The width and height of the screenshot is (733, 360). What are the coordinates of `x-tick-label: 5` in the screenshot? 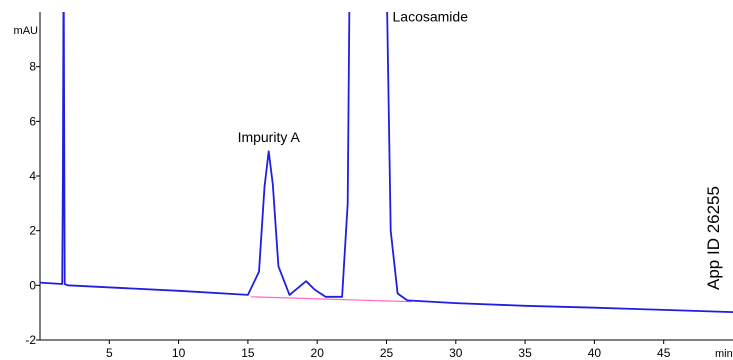 It's located at (109, 353).